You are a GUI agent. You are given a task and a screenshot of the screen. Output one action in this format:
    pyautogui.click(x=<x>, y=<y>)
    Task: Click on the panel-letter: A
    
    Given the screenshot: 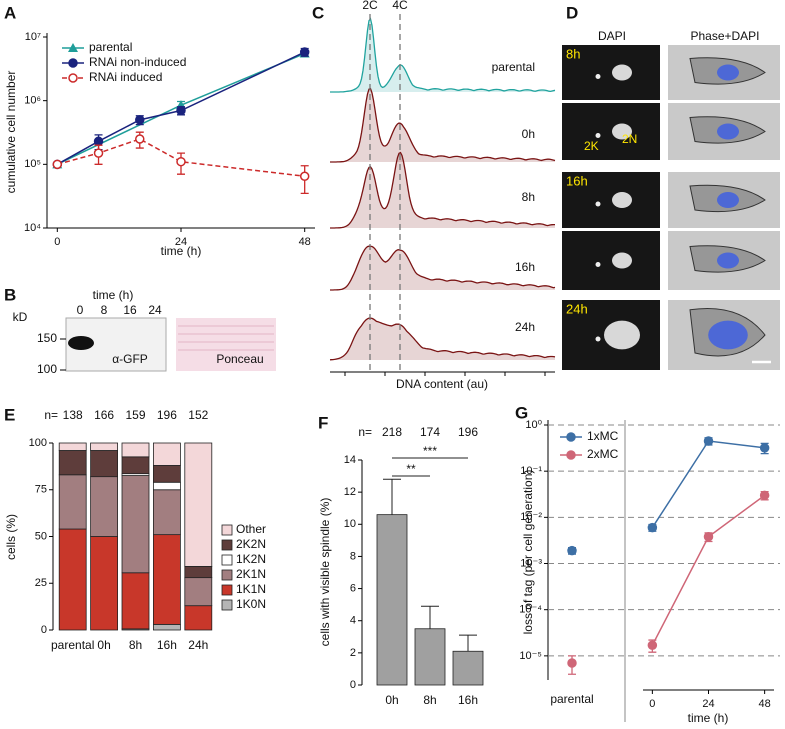 What is the action you would take?
    pyautogui.click(x=10, y=12)
    